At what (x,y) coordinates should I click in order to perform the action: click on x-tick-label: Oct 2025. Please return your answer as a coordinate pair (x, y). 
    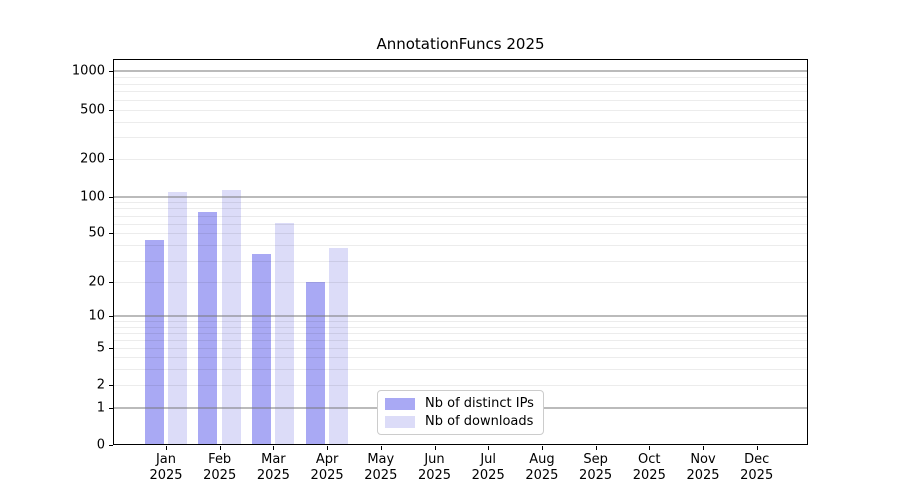
    Looking at the image, I should click on (649, 467).